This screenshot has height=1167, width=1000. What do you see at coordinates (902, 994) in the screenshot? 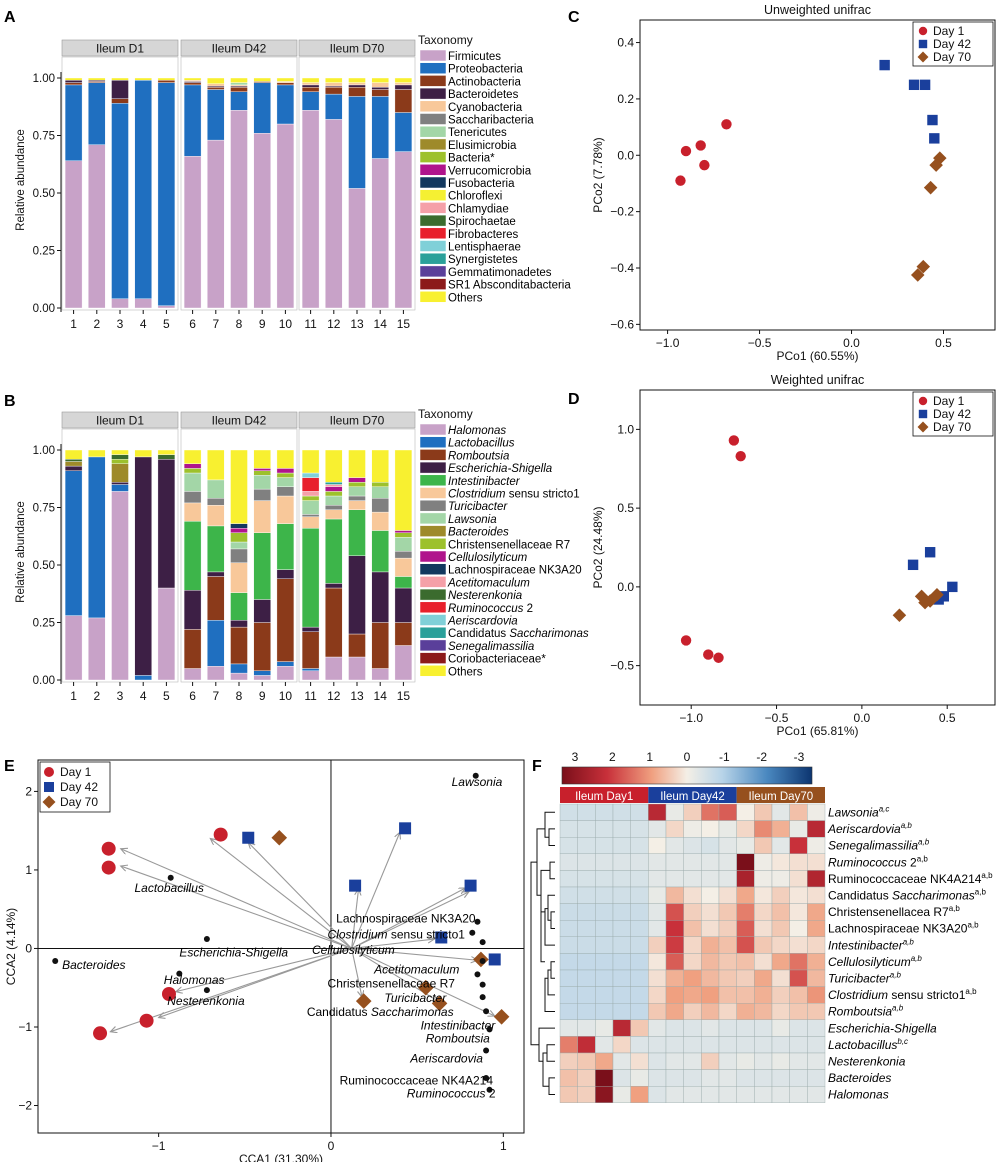
I see `row-label: Clostridium sensu stricto1a,b` at bounding box center [902, 994].